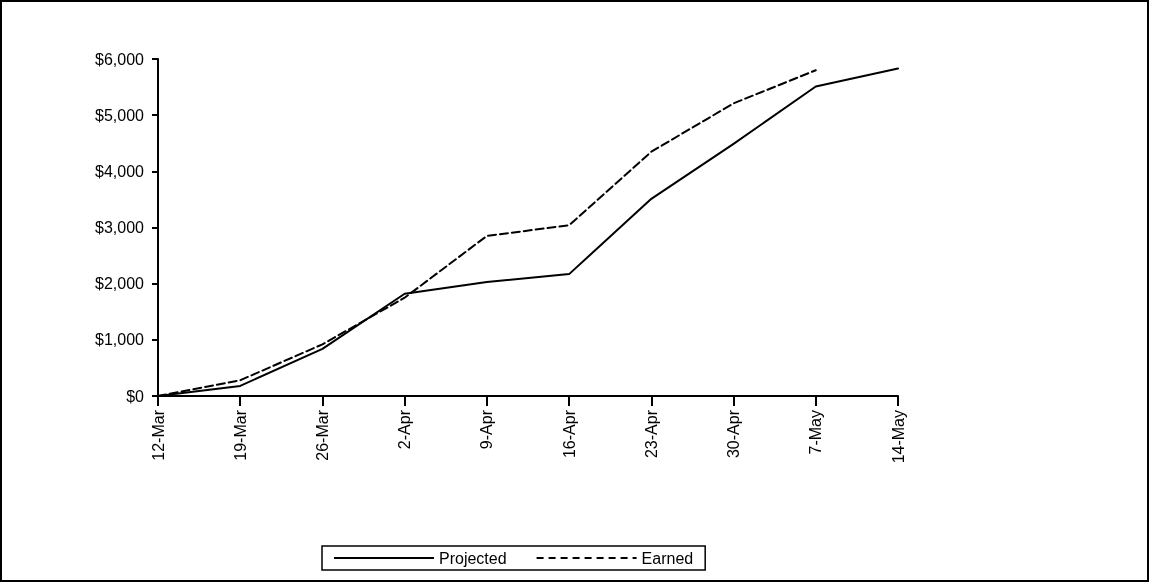 This screenshot has width=1149, height=582. Describe the element at coordinates (898, 437) in the screenshot. I see `x-tick-label: 14-May` at that location.